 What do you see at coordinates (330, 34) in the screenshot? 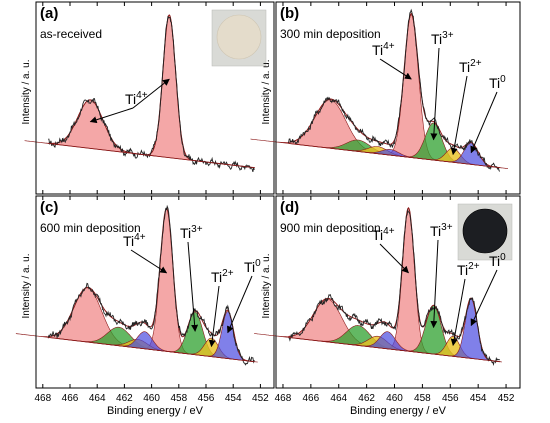
I see `panel-sample-label: 300 min deposition` at bounding box center [330, 34].